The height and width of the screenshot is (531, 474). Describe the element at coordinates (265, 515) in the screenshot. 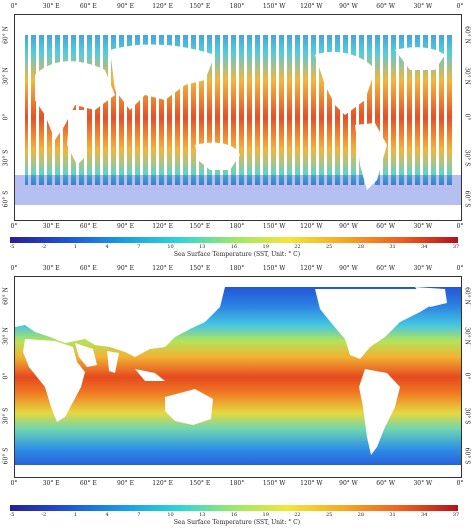

I see `bot-cbar-tick-8: 19` at that location.